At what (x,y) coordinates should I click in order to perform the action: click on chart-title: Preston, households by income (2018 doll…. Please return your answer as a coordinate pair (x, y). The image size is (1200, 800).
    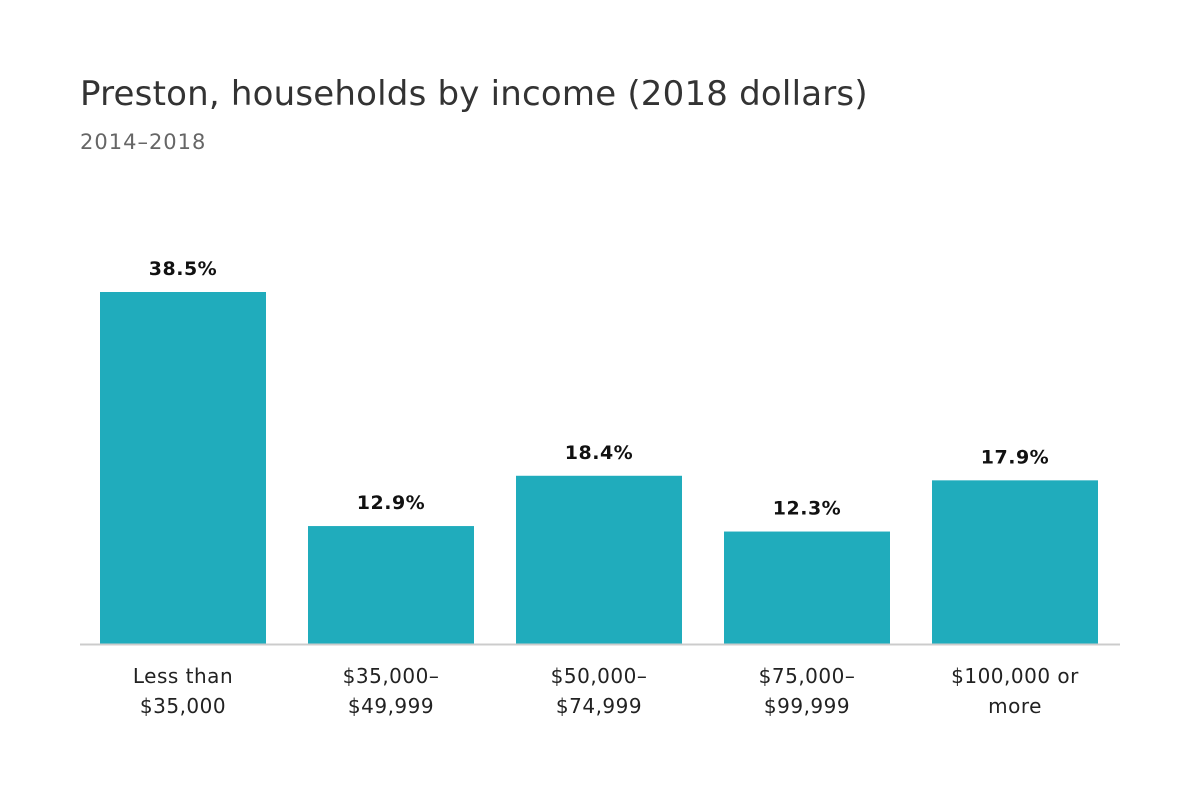
    Looking at the image, I should click on (474, 94).